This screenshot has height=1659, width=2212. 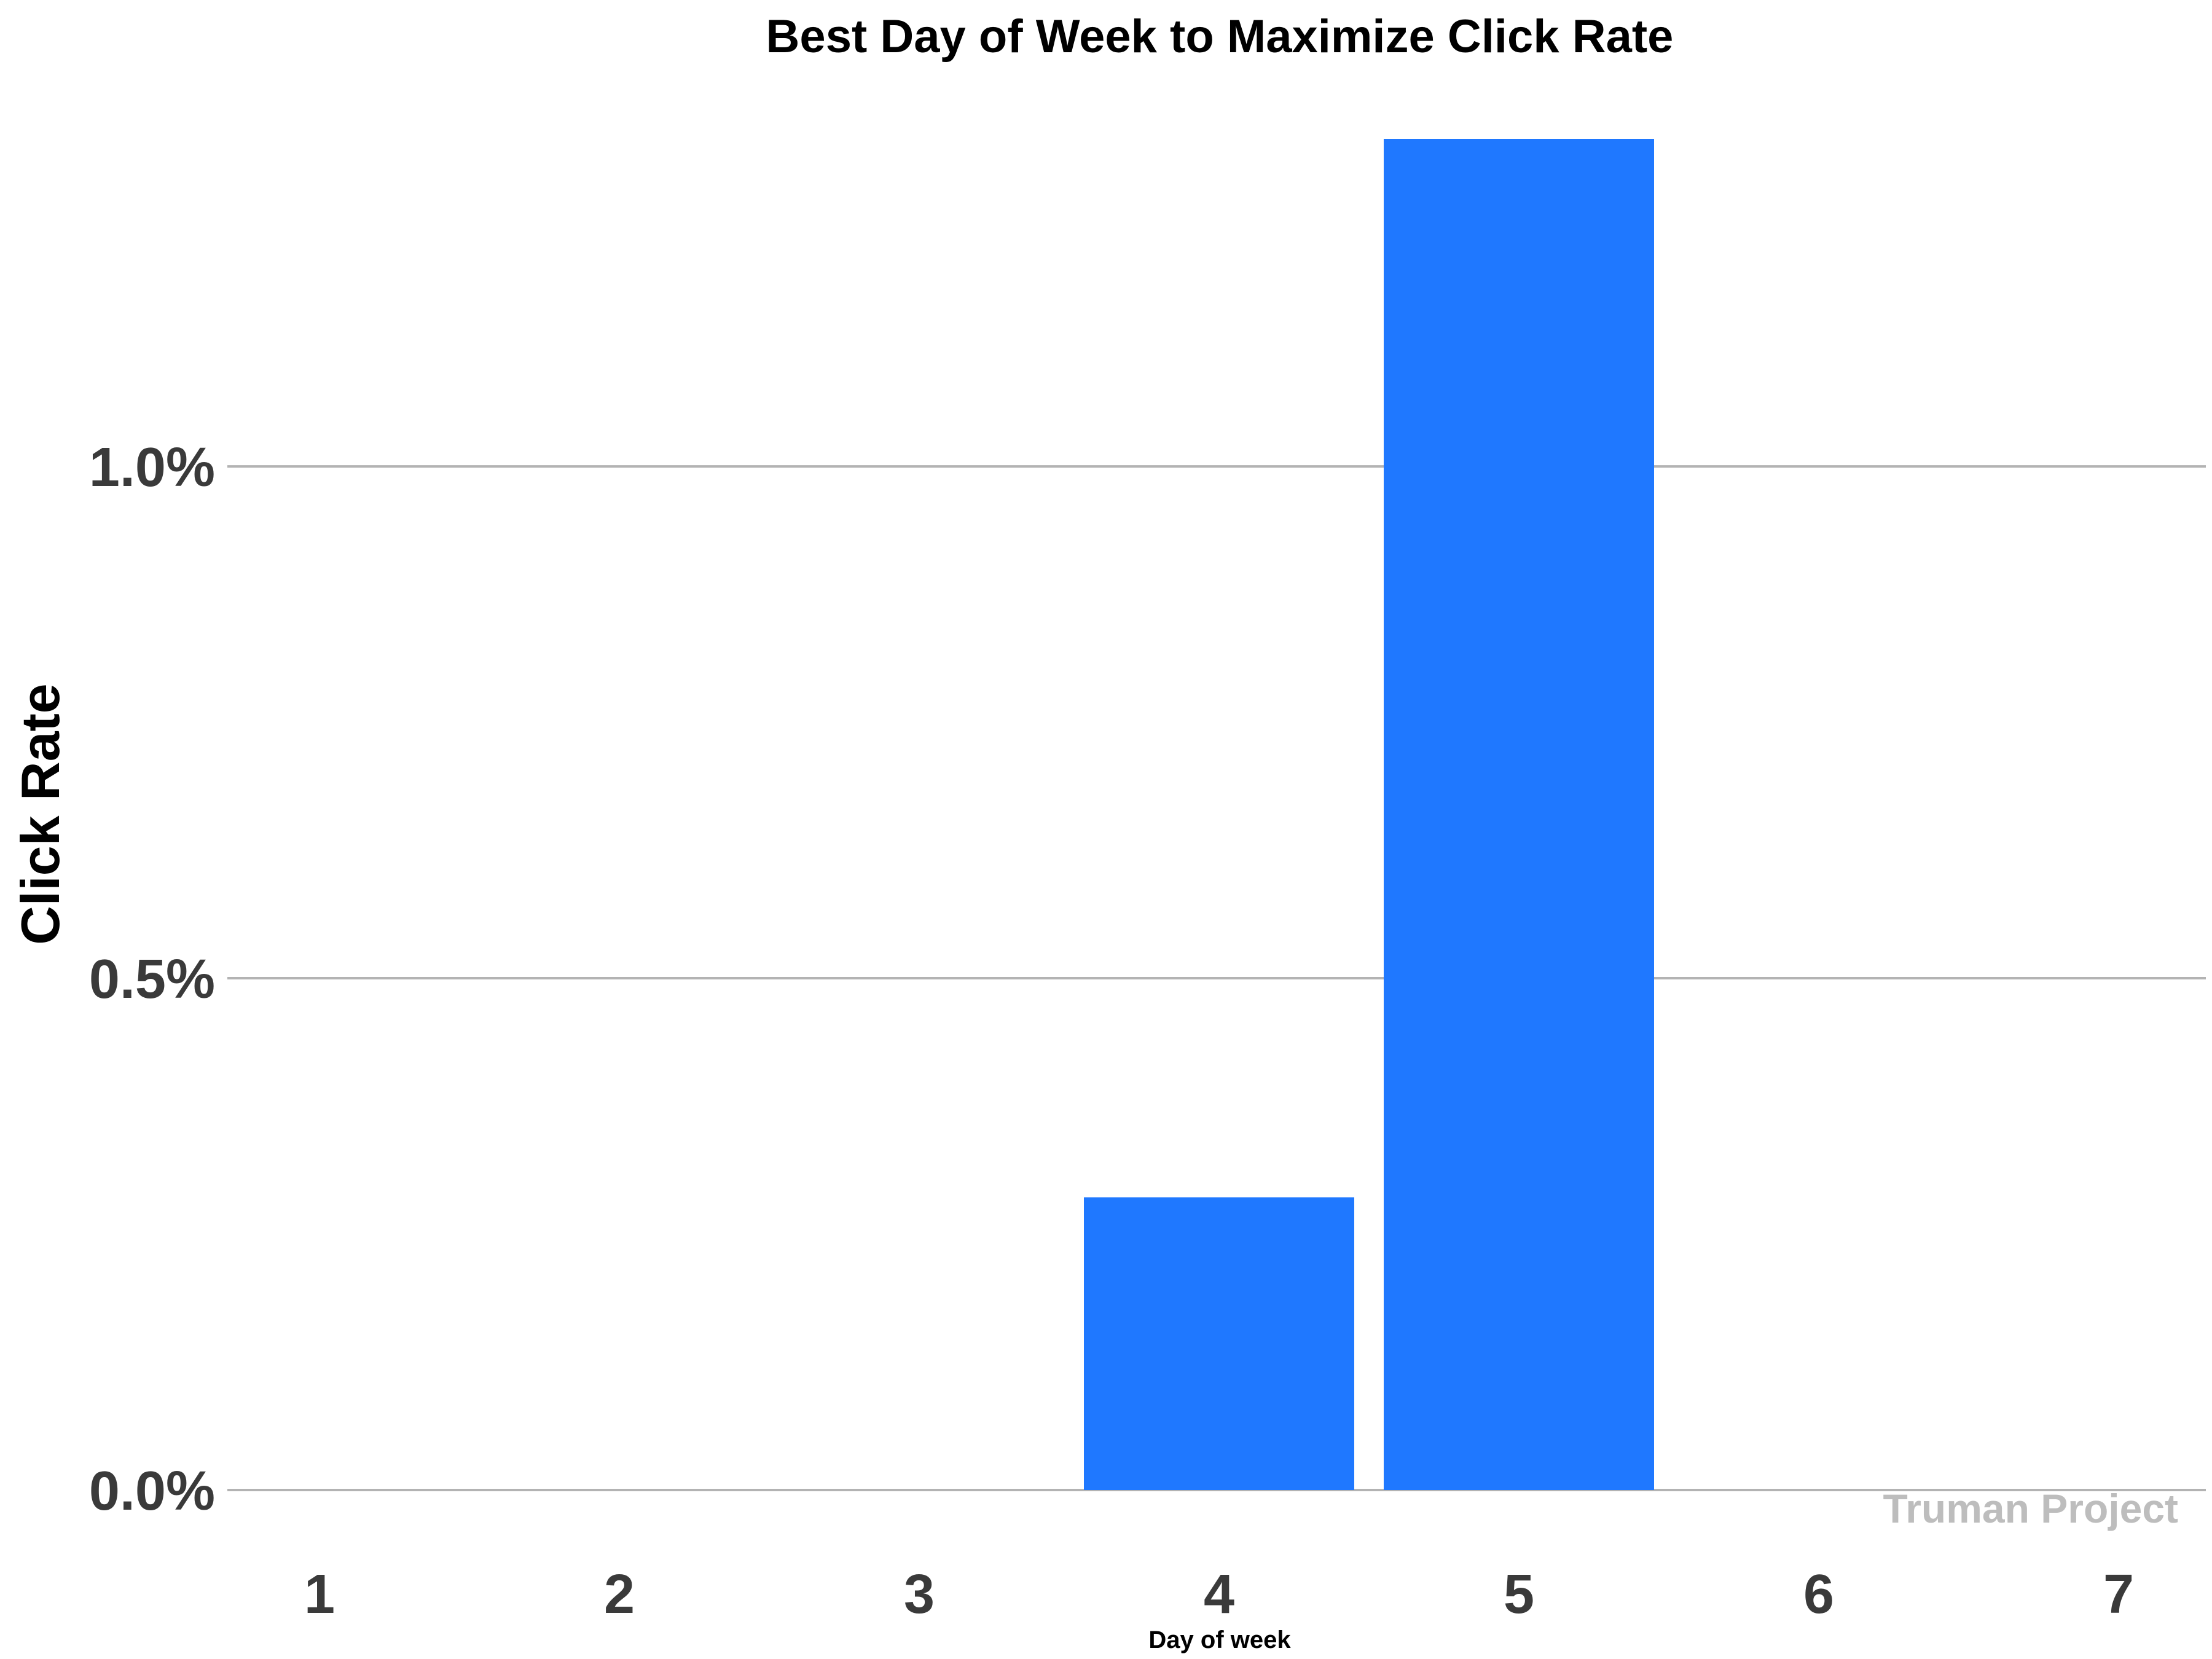 What do you see at coordinates (40, 814) in the screenshot?
I see `y-axis-label: Click Rate` at bounding box center [40, 814].